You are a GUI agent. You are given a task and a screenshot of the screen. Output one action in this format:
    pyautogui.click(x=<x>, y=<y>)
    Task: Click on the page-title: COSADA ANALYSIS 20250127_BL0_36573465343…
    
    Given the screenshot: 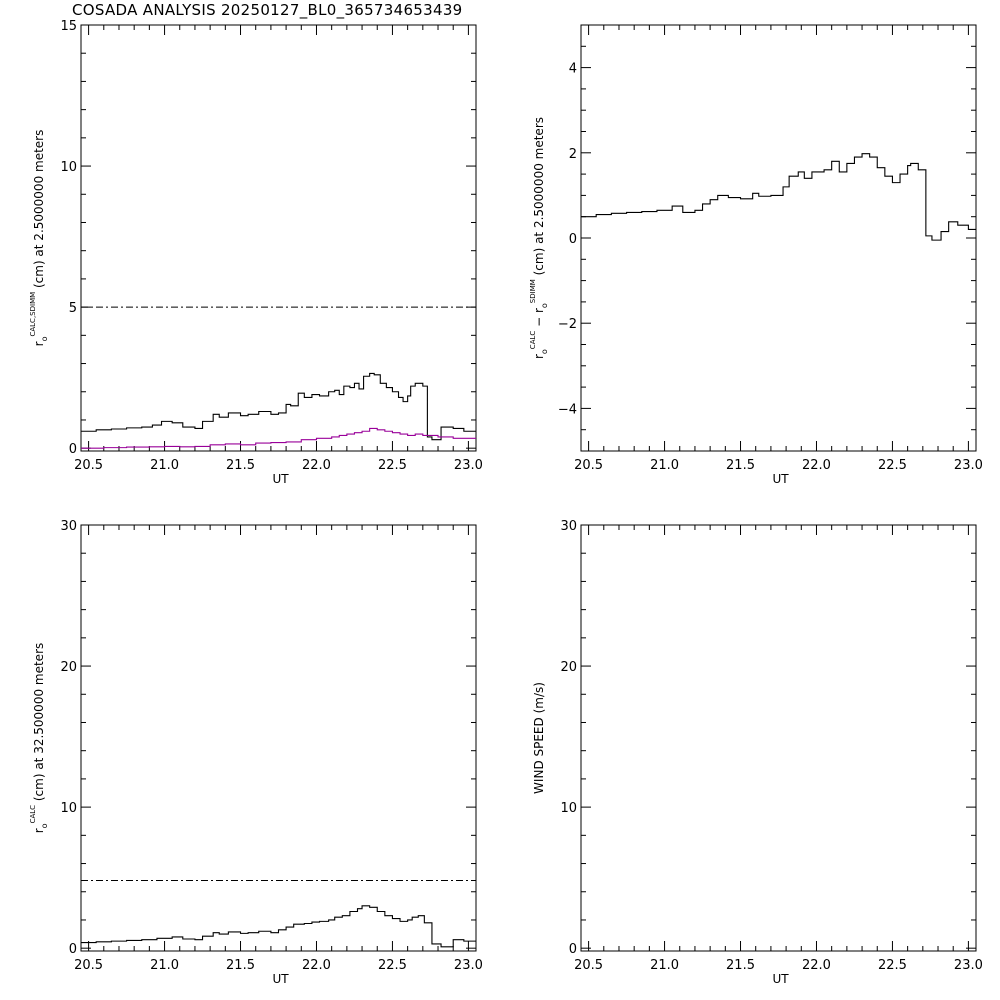 What is the action you would take?
    pyautogui.click(x=267, y=10)
    